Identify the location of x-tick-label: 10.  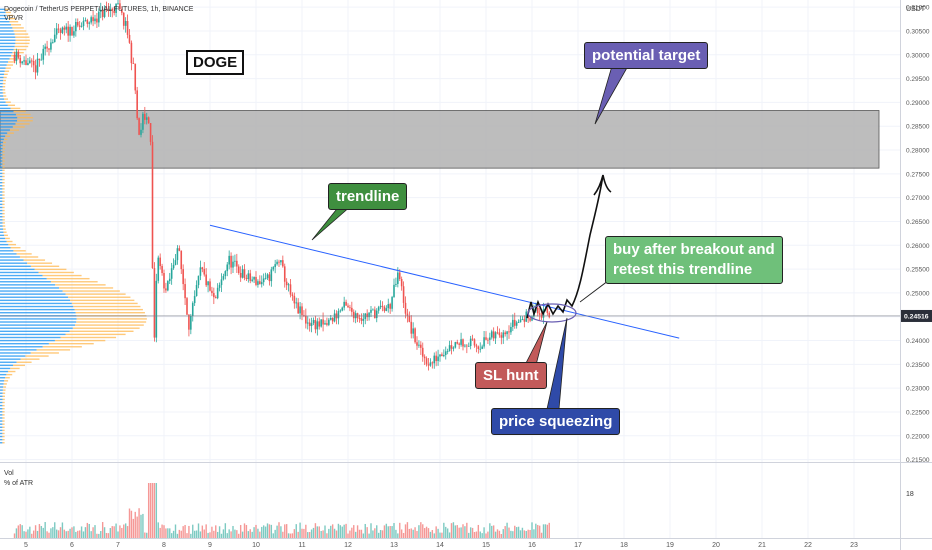
(256, 545).